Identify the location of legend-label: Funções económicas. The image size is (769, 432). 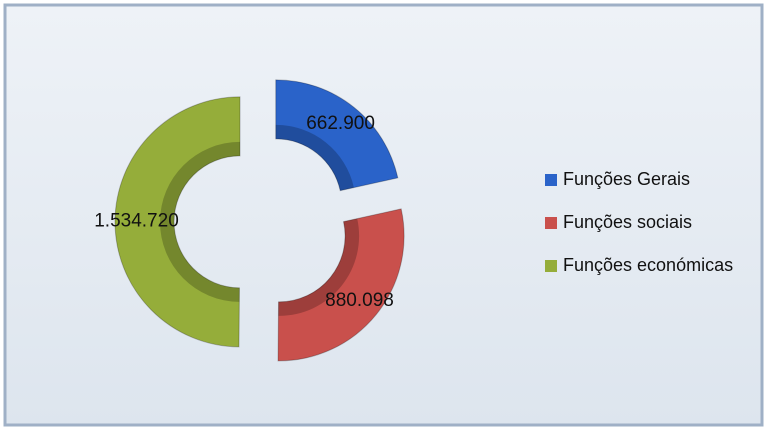
(648, 265).